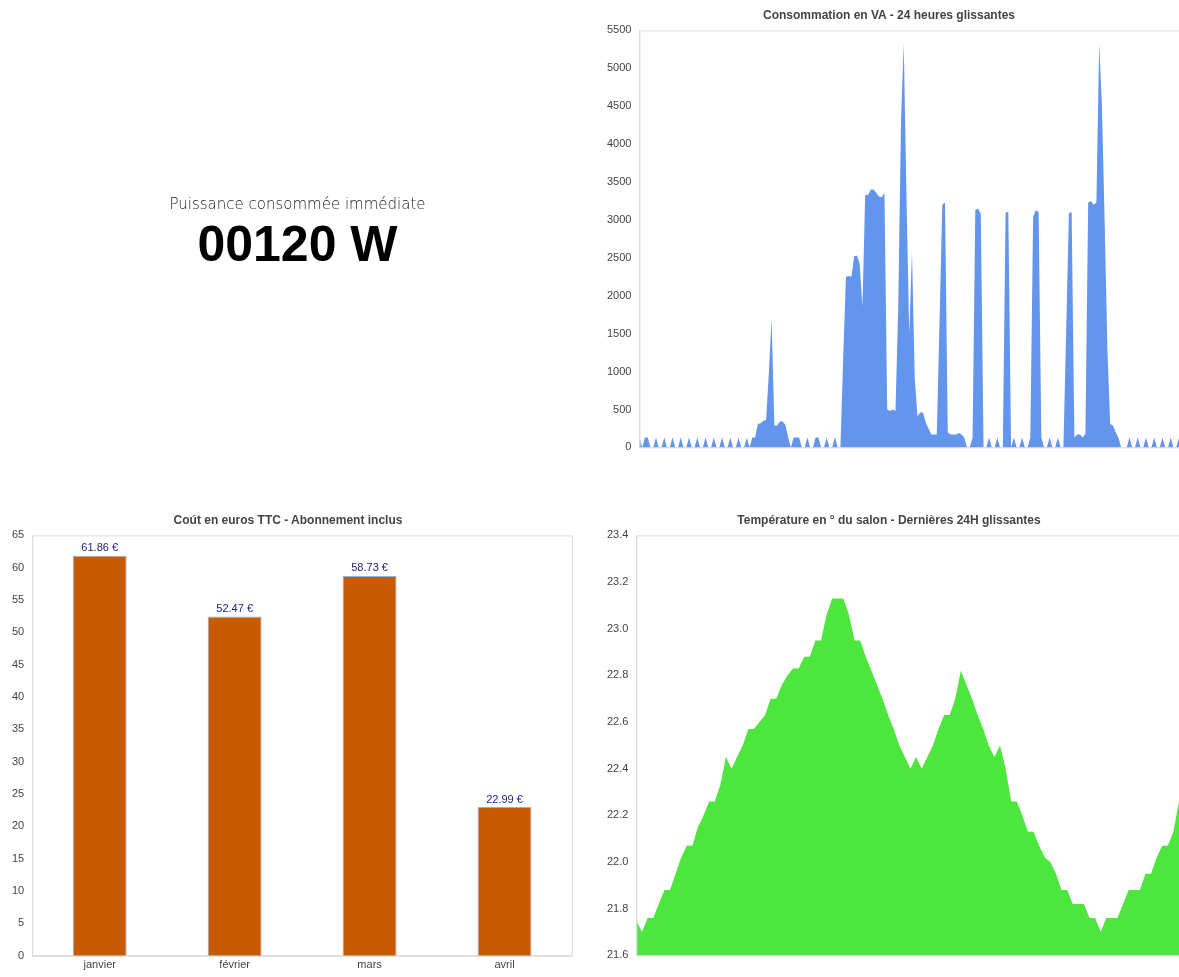 This screenshot has height=977, width=1179. Describe the element at coordinates (18, 696) in the screenshot. I see `y-tick-label: 40` at that location.